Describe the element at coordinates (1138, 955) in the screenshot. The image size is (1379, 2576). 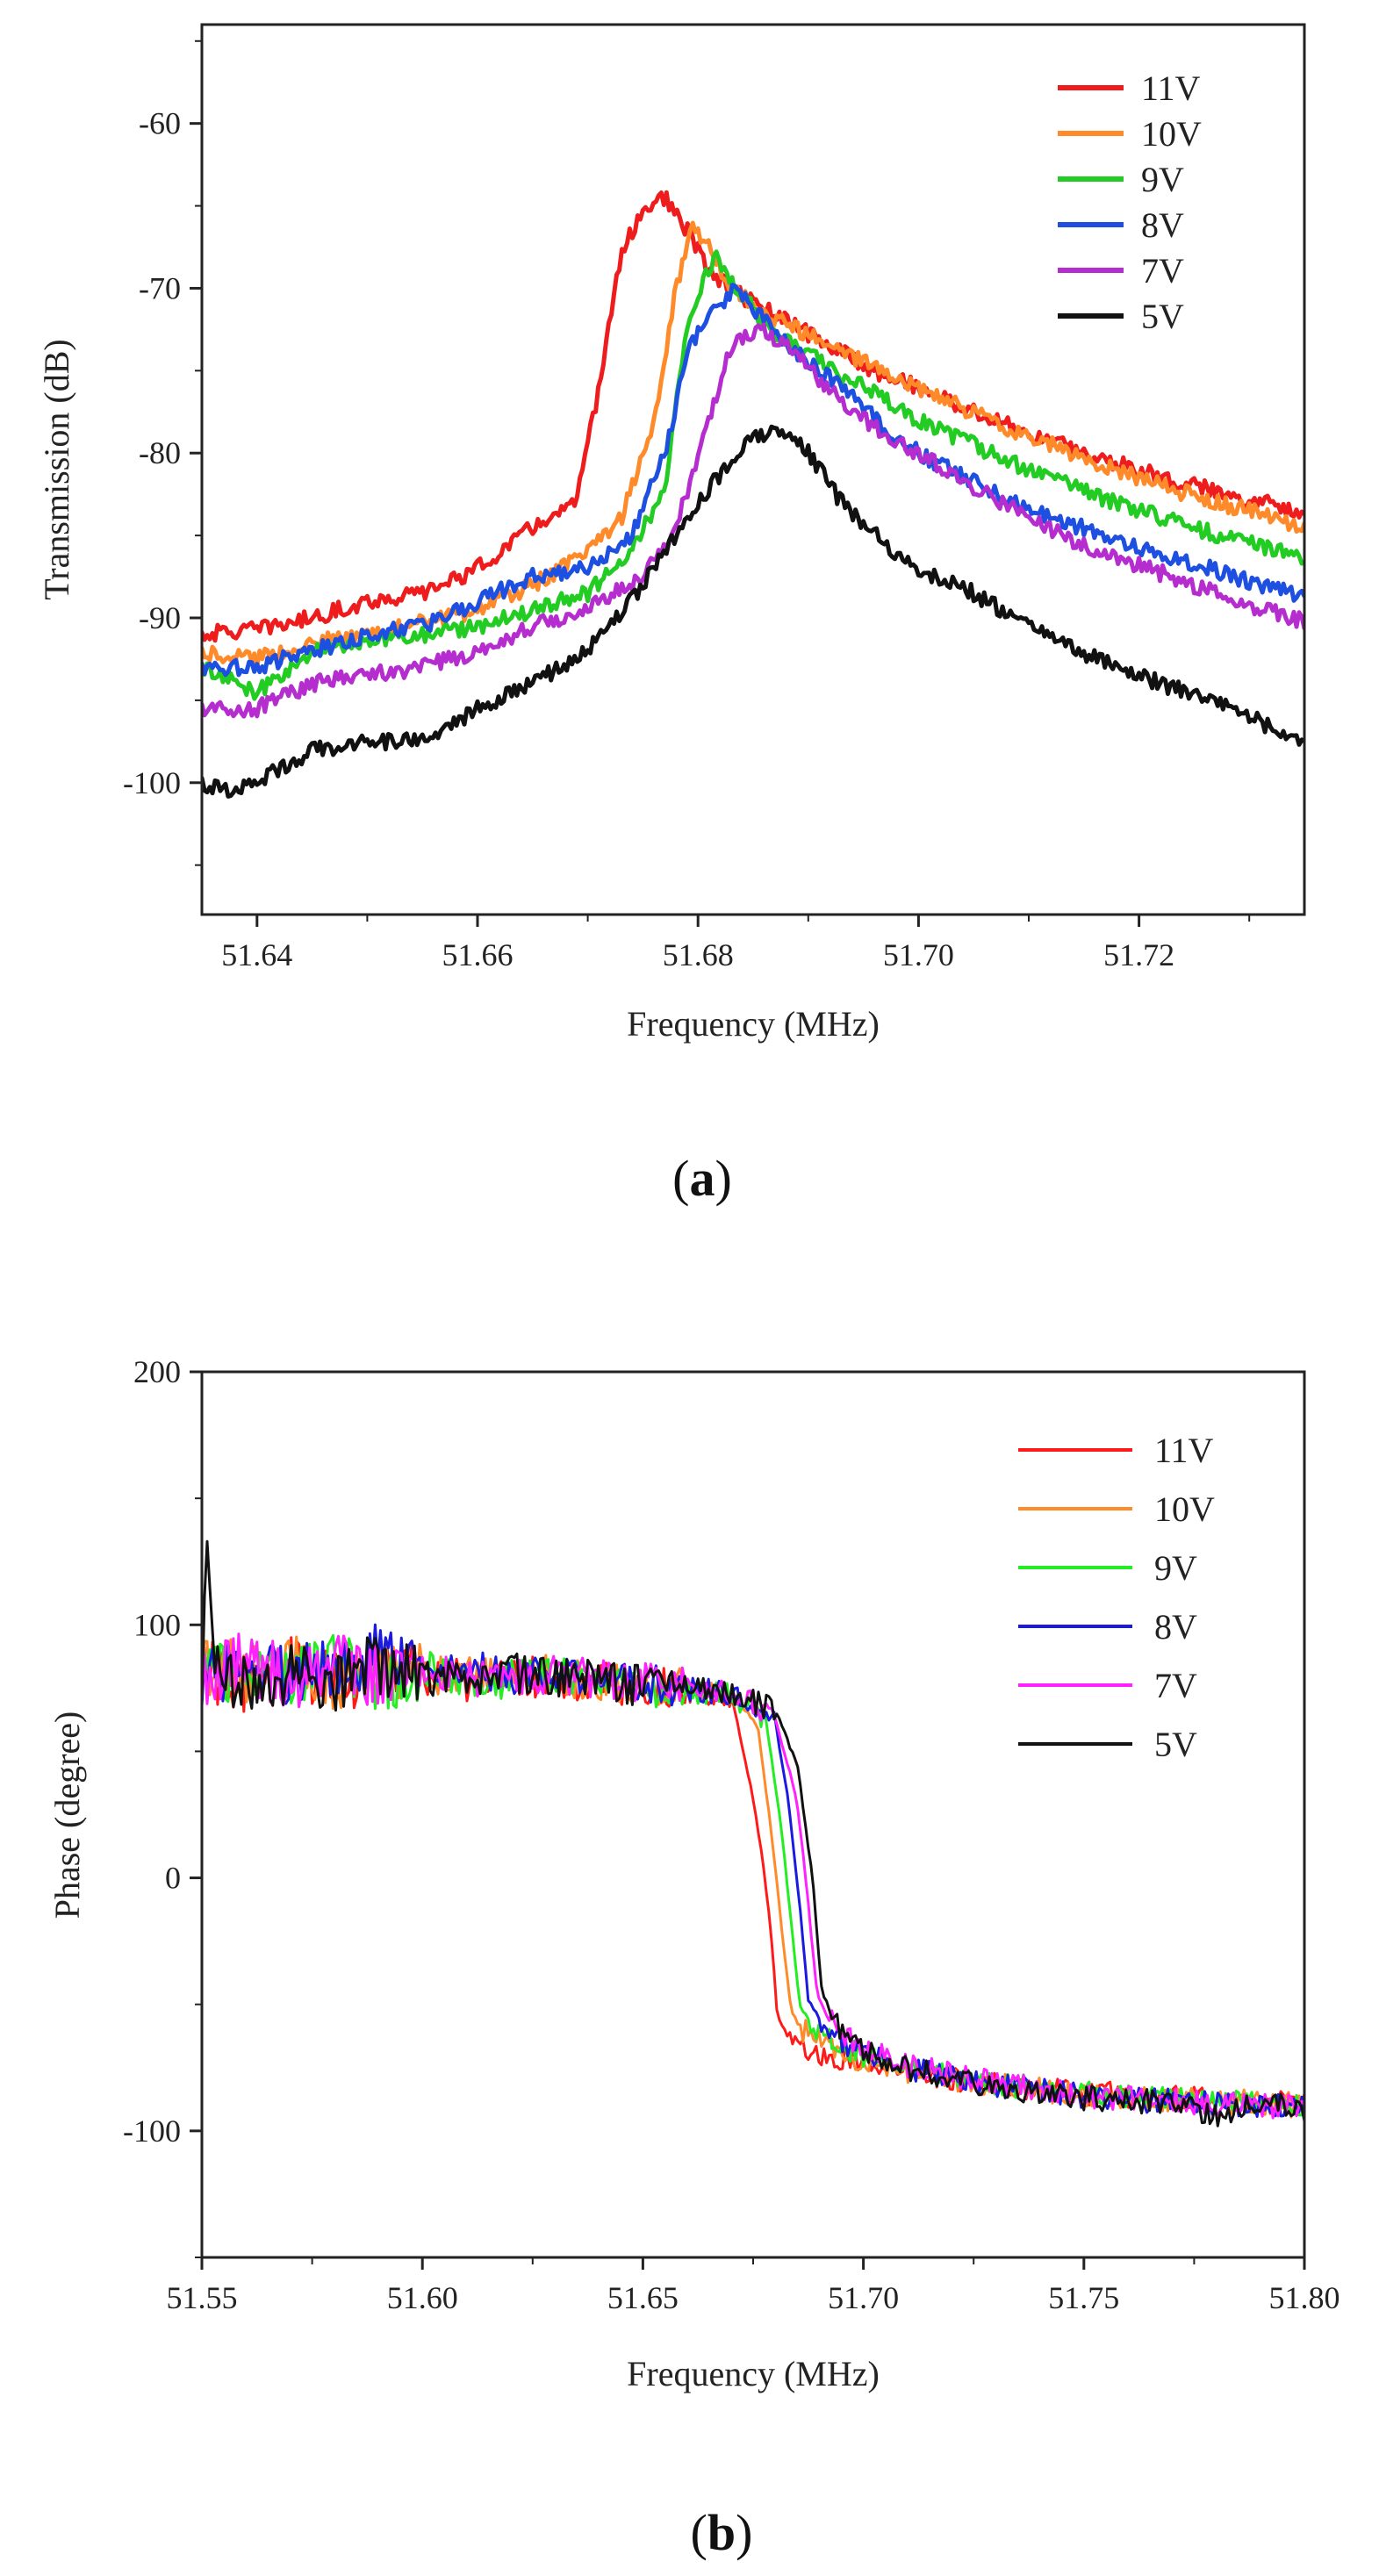
I see `x-tick-label: 51.72` at that location.